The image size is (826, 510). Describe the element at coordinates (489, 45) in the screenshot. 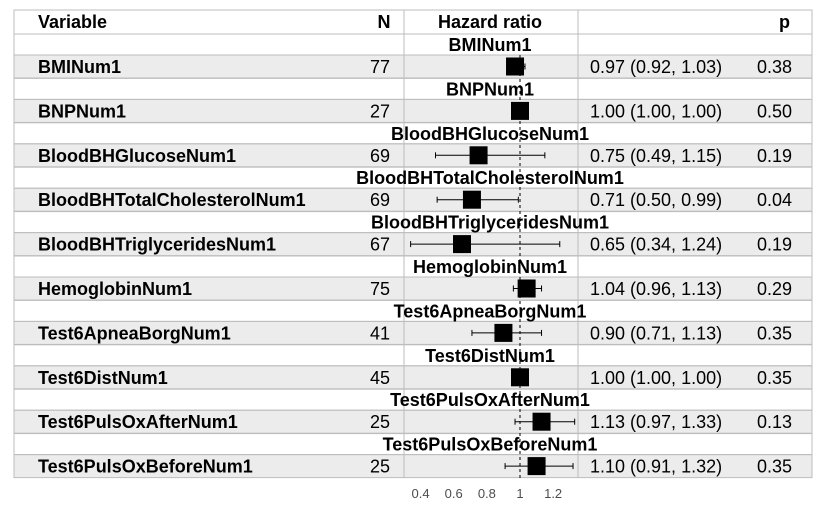

I see `section-label: BMINum1` at that location.